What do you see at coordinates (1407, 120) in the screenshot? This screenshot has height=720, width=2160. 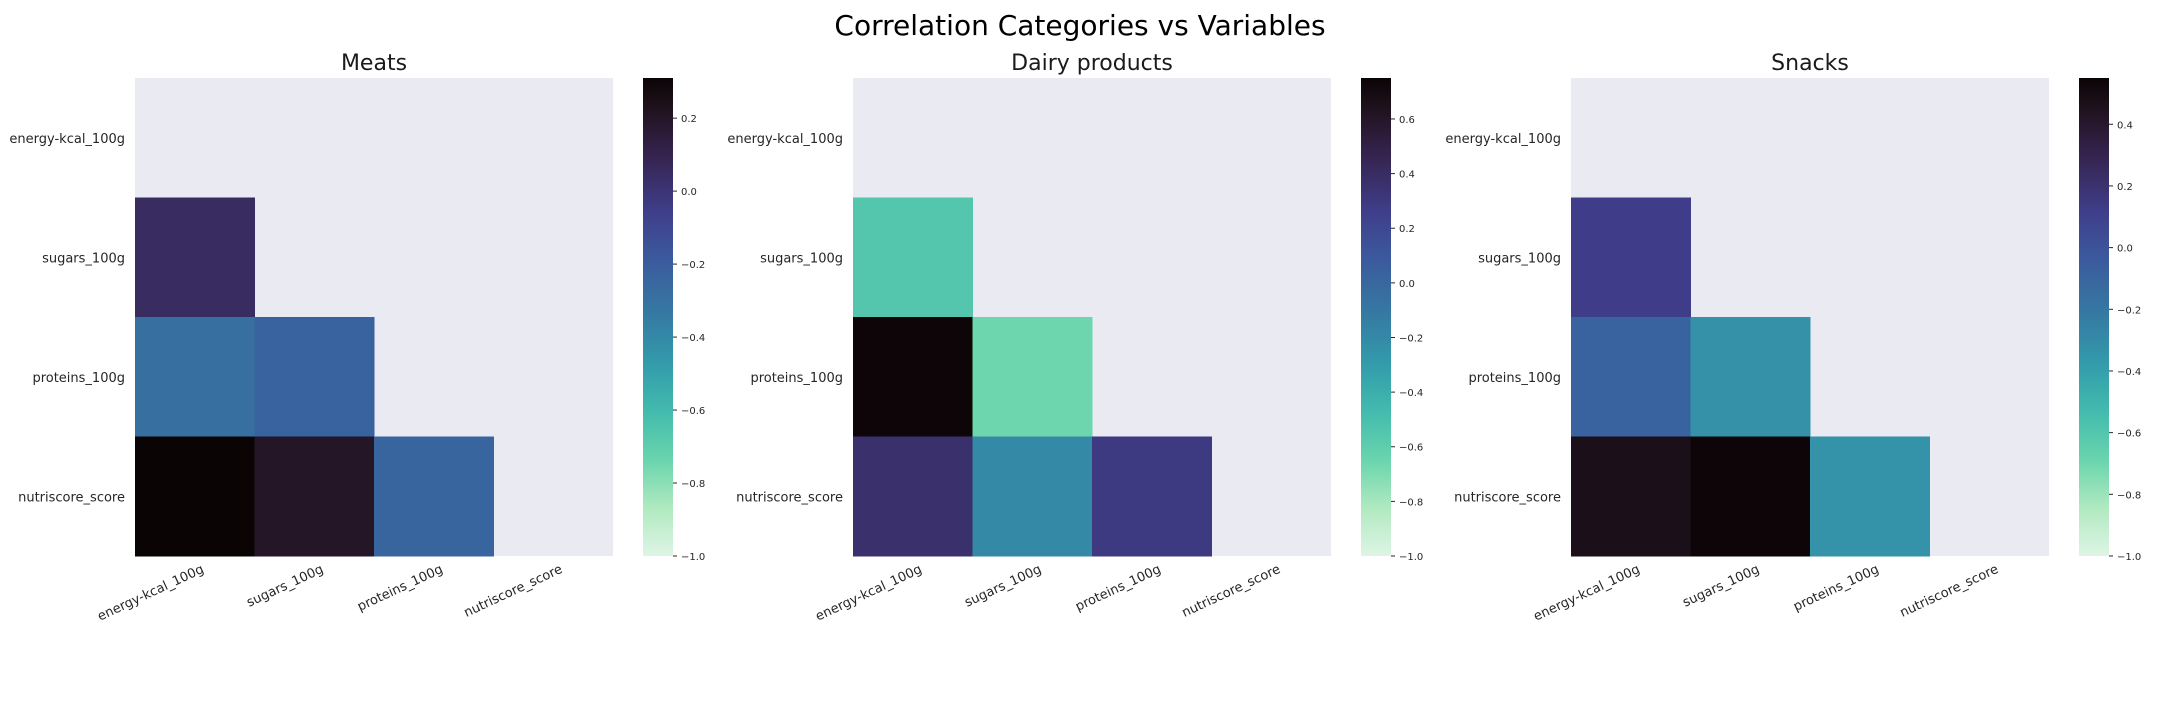 I see `colorbar-tick-label: 0.6` at bounding box center [1407, 120].